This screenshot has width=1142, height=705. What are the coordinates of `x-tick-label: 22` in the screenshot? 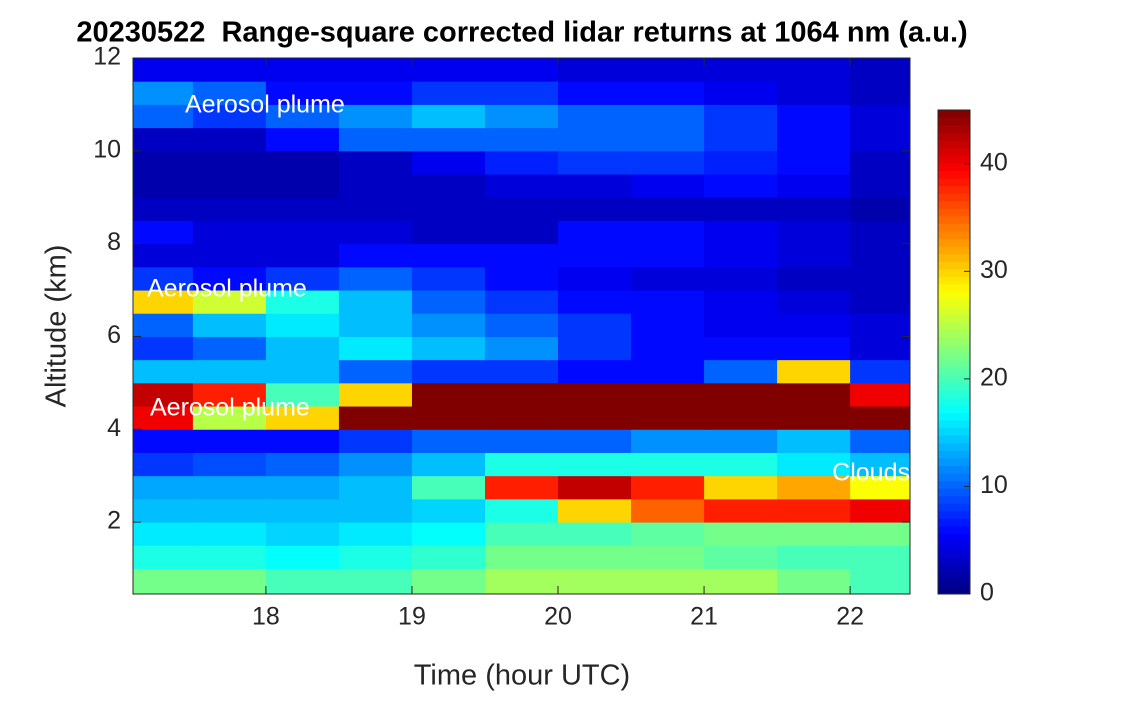 It's located at (850, 617).